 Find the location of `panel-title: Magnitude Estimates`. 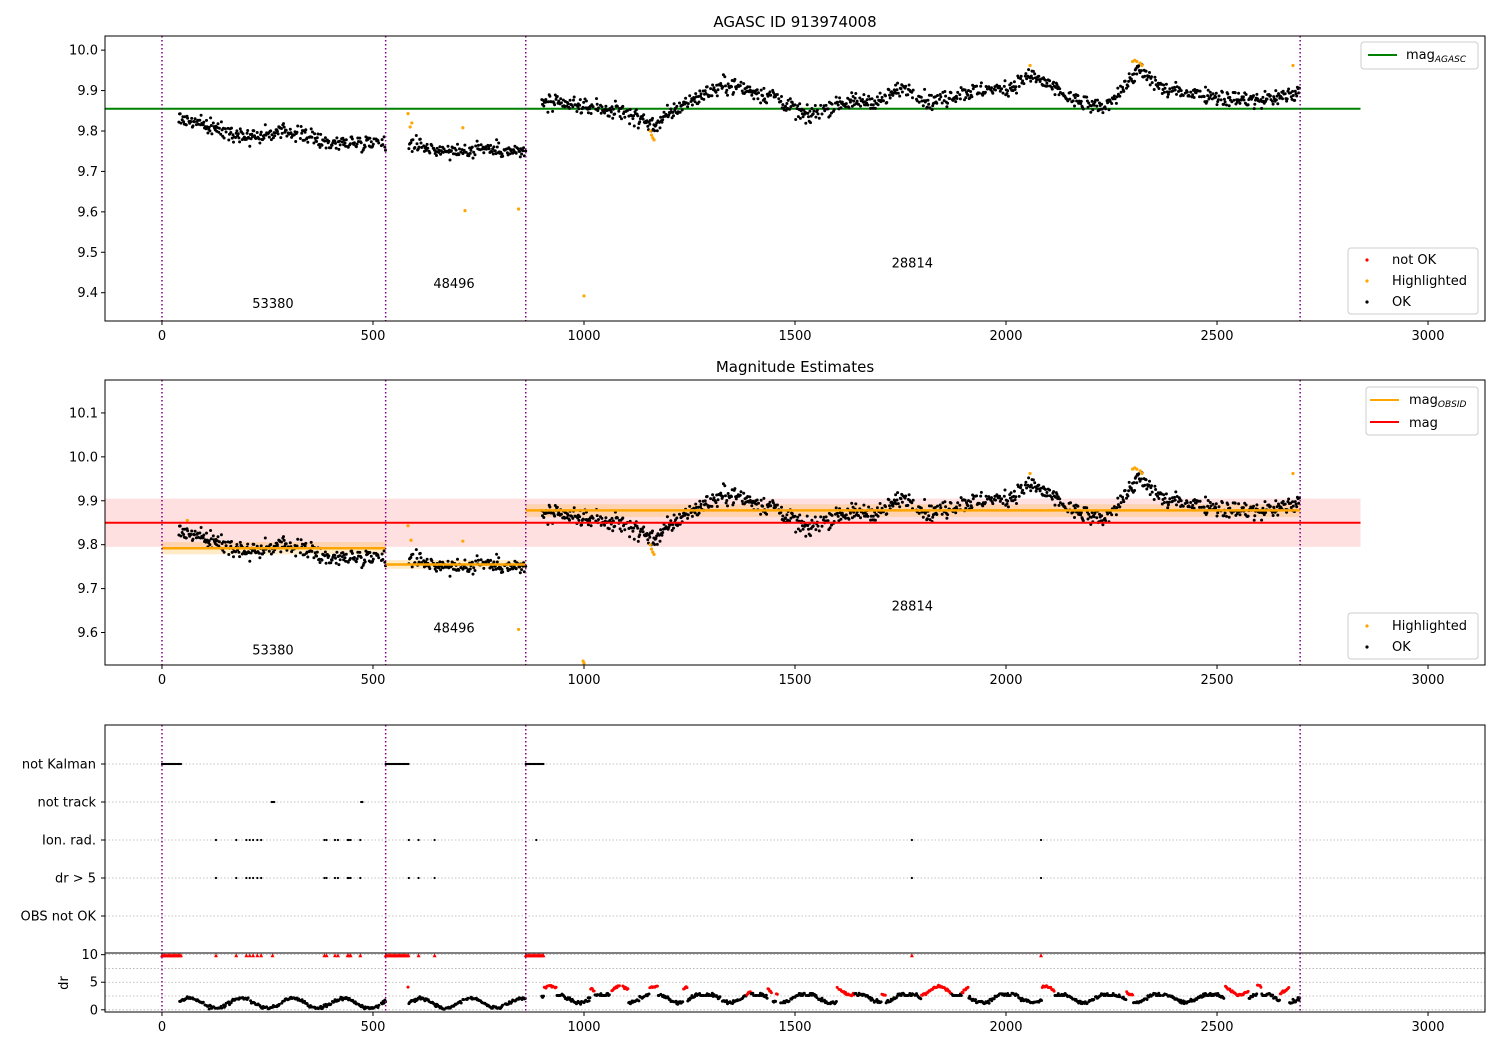

panel-title: Magnitude Estimates is located at coordinates (795, 367).